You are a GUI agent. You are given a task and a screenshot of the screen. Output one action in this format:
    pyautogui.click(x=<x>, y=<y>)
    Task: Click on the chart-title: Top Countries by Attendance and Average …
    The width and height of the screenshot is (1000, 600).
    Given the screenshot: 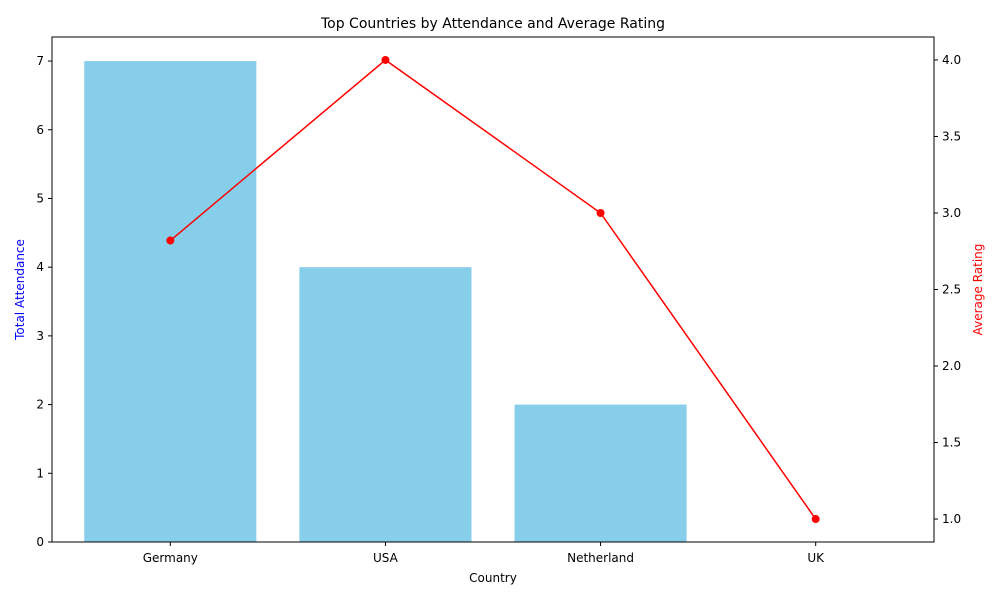 What is the action you would take?
    pyautogui.click(x=492, y=24)
    